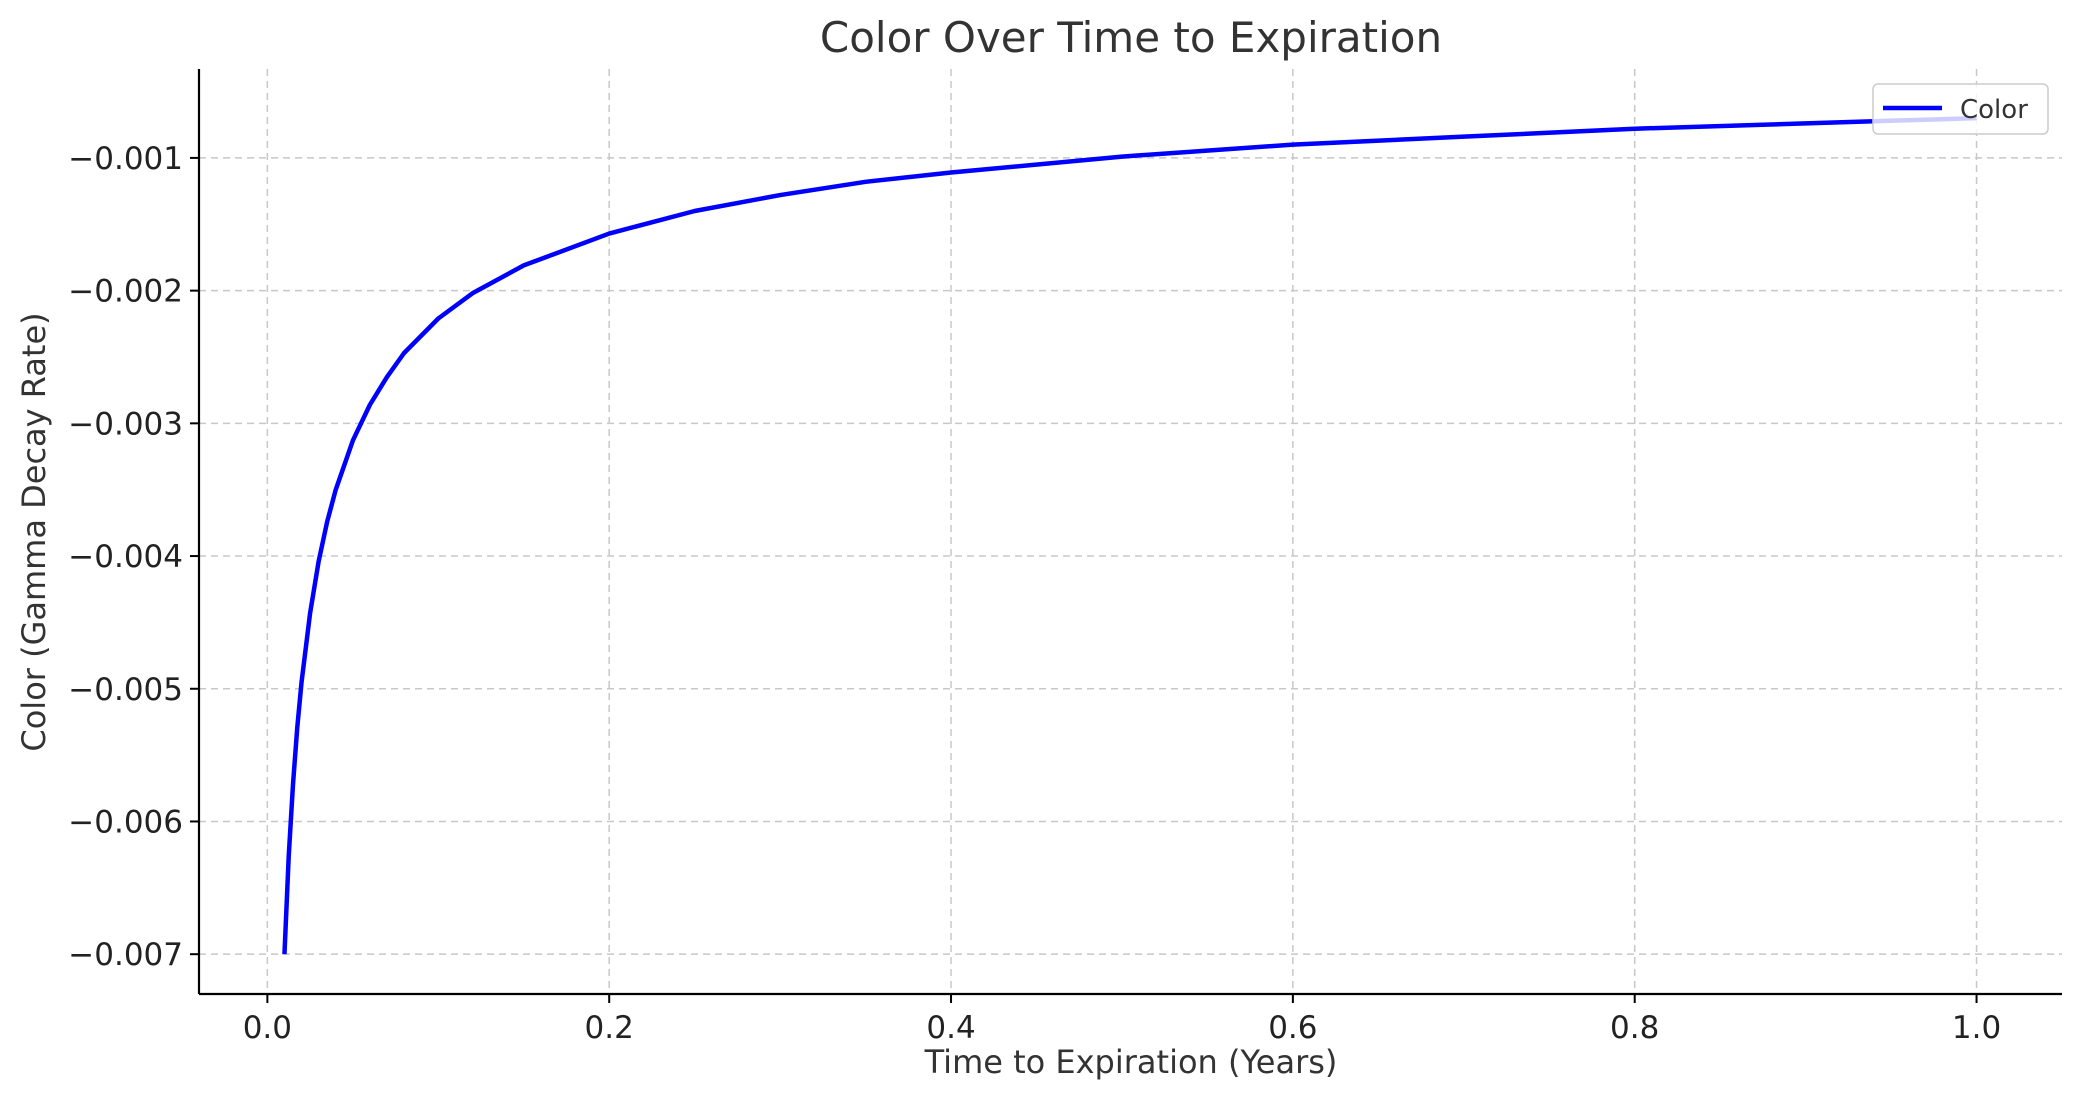 The image size is (2077, 1101). I want to click on legend-box, so click(1960, 109).